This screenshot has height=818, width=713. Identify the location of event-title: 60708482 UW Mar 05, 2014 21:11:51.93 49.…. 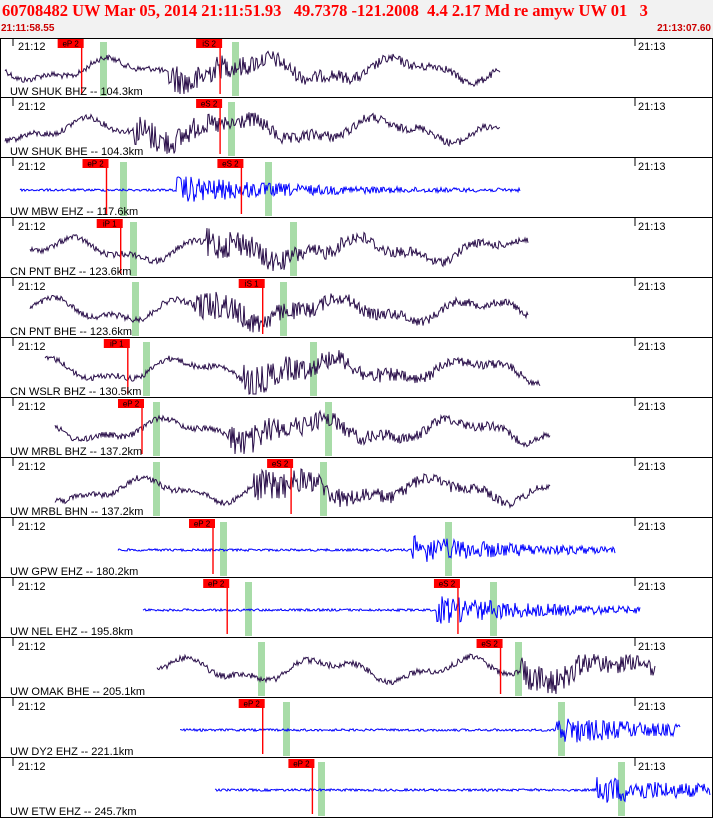
(325, 10).